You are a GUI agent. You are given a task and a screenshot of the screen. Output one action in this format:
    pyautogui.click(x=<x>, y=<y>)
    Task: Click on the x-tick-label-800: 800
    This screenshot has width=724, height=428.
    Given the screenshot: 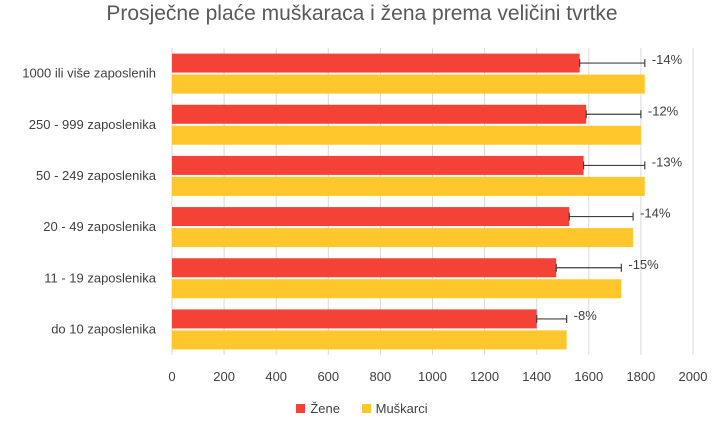 What is the action you would take?
    pyautogui.click(x=381, y=376)
    